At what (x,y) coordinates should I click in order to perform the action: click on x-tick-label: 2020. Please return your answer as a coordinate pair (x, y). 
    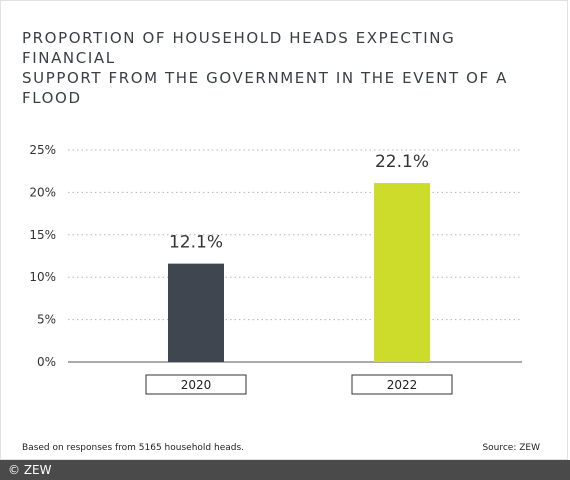
    Looking at the image, I should click on (196, 385).